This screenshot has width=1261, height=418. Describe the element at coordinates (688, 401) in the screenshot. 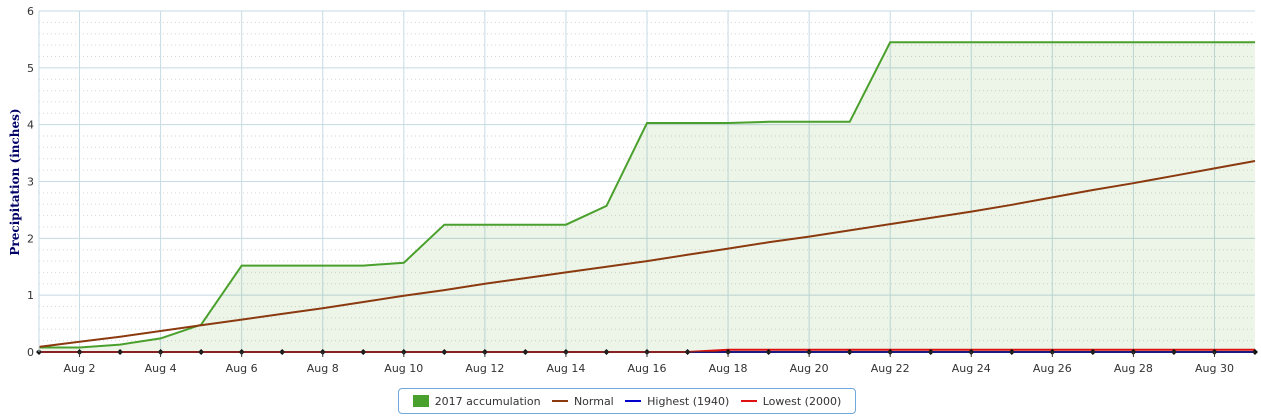

I see `legend-label-highest: Highest (1940)` at that location.